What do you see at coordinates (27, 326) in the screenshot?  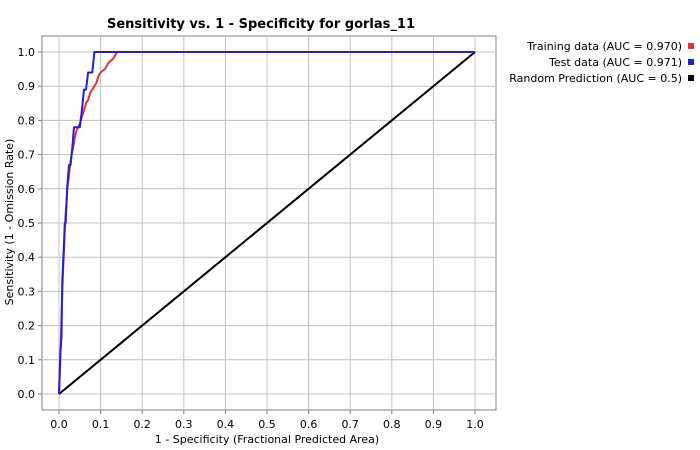 I see `y-tick-label: 0.2` at bounding box center [27, 326].